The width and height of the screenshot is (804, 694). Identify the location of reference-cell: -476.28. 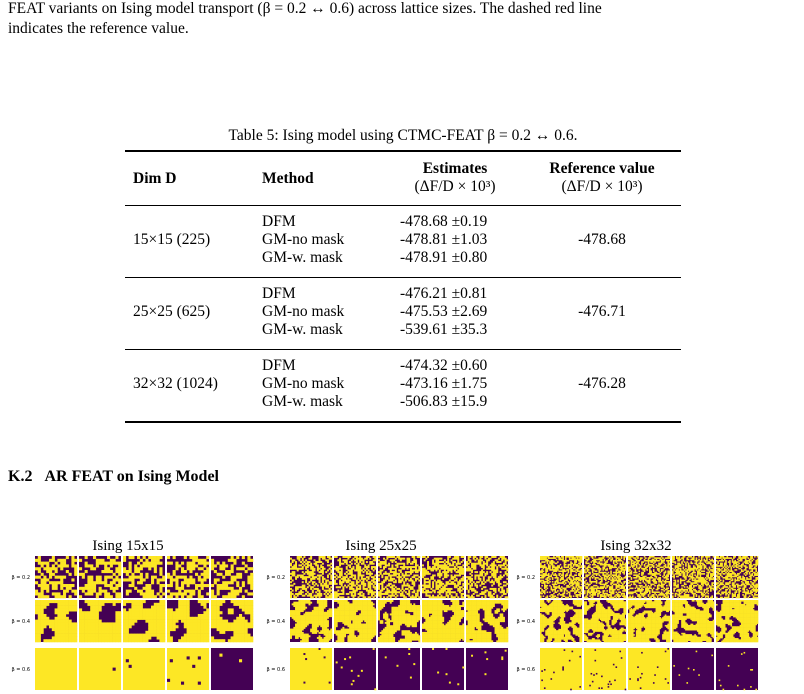
(602, 383).